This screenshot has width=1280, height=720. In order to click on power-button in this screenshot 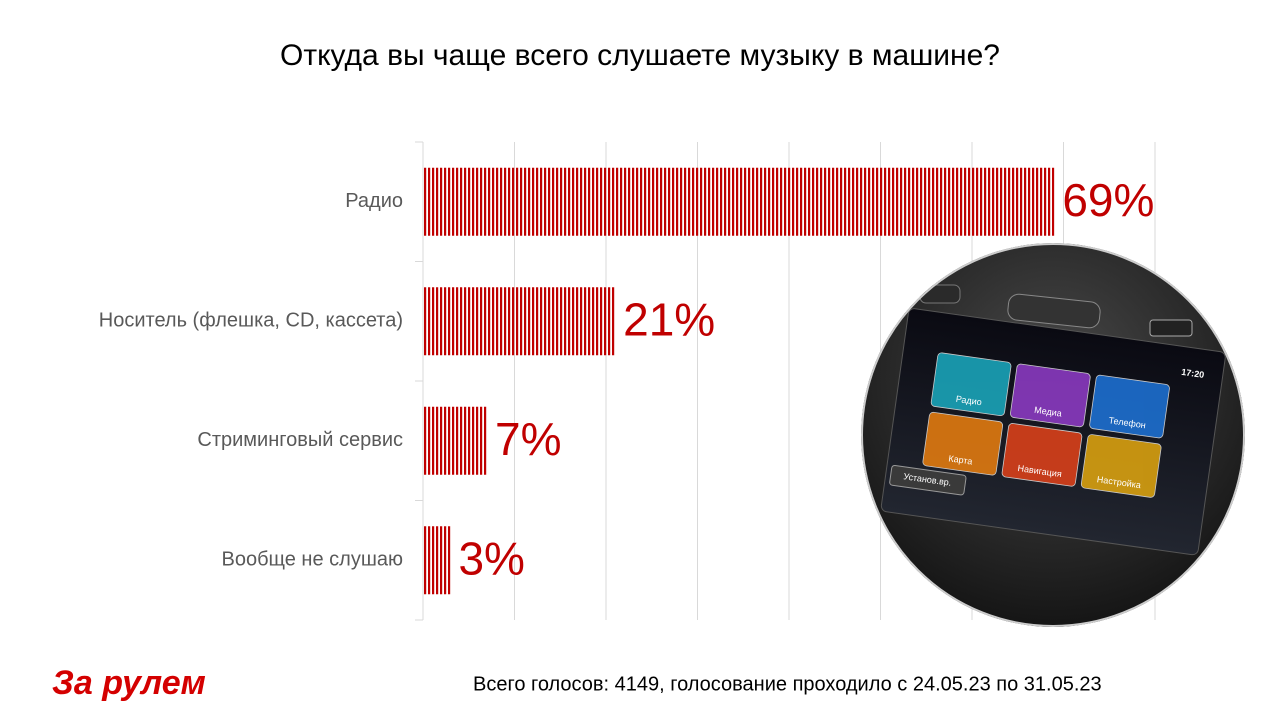, I will do `click(940, 294)`.